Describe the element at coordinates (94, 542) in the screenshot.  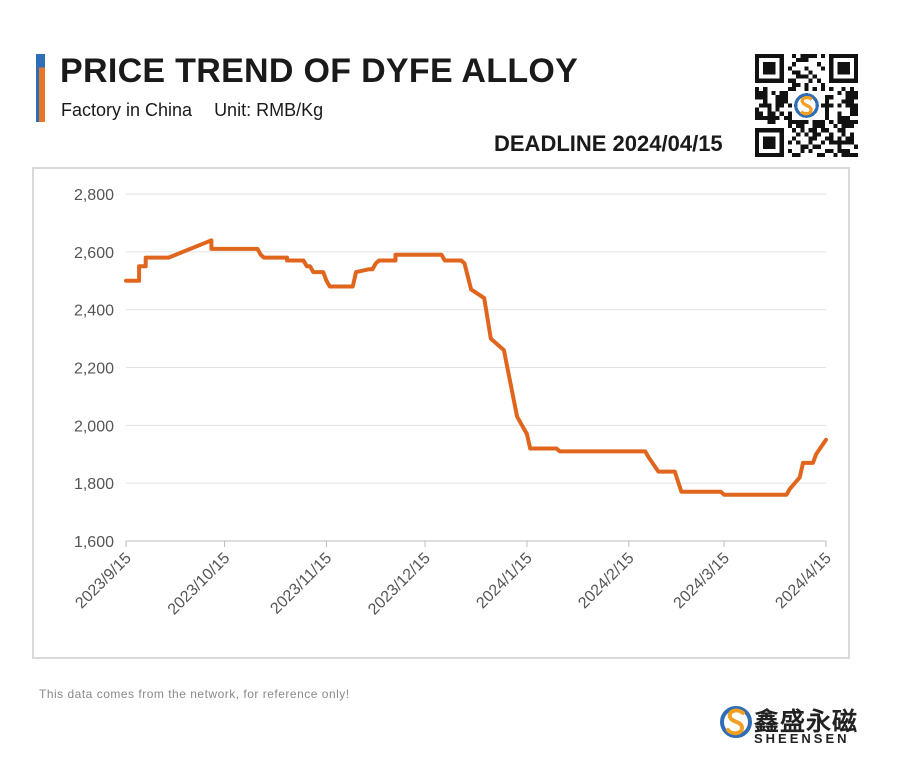
I see `y-tick-label: 1,600` at that location.